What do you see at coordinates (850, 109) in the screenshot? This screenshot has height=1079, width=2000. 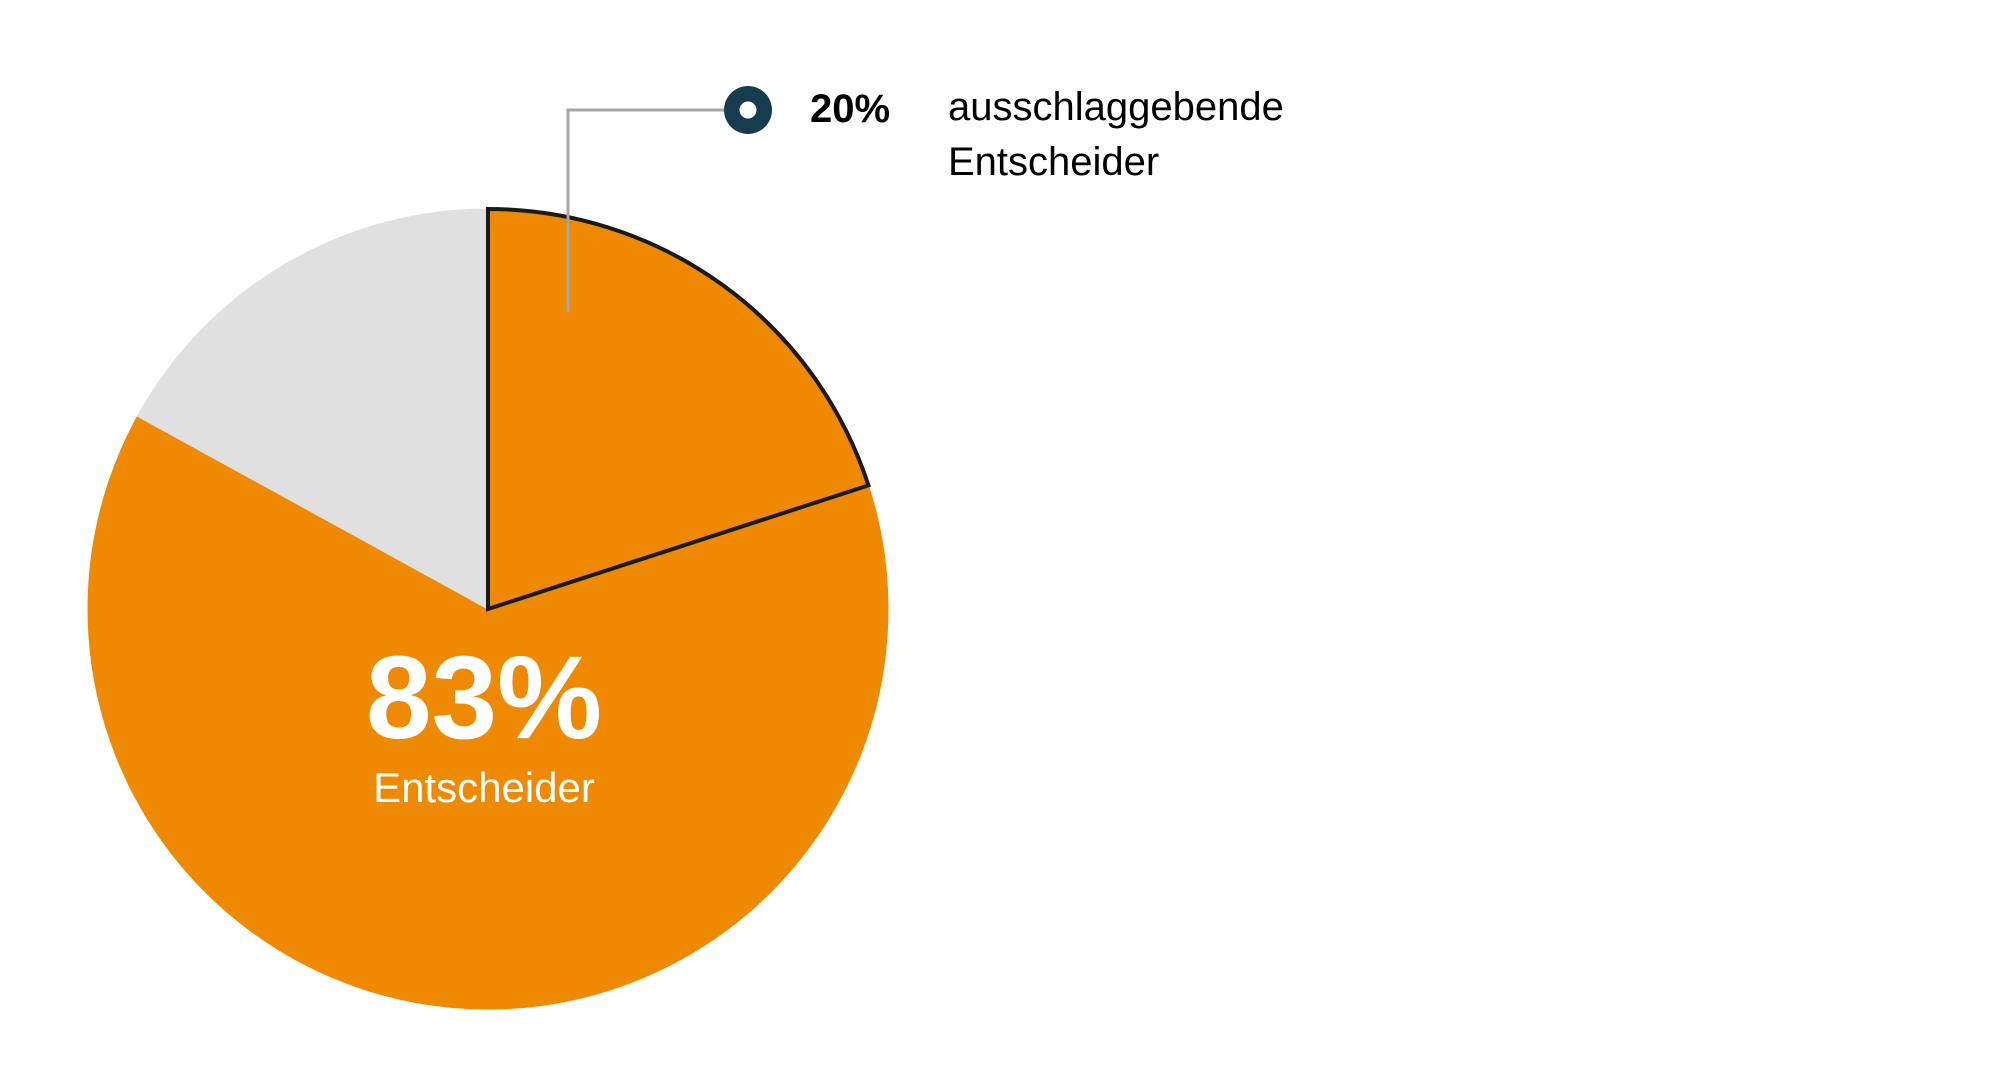 I see `callout-percent-label: 20%` at bounding box center [850, 109].